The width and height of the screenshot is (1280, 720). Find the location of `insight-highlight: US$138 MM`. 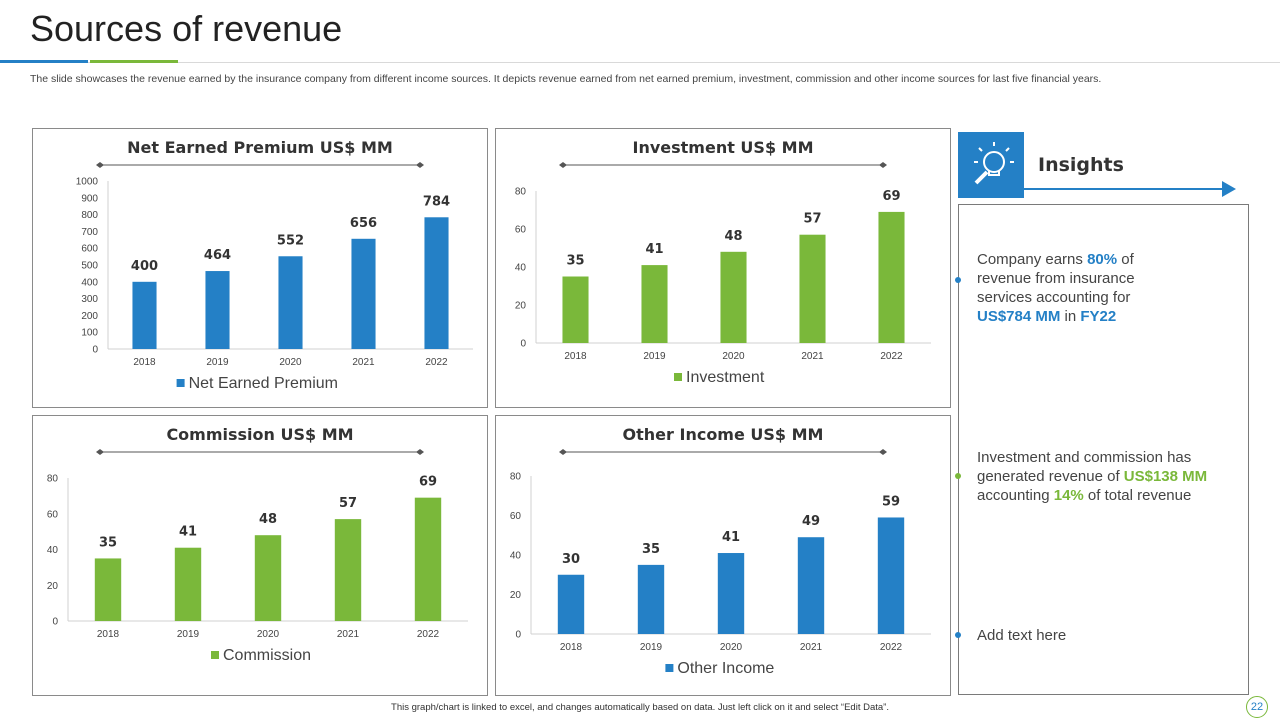

insight-highlight: US$138 MM is located at coordinates (1165, 476).